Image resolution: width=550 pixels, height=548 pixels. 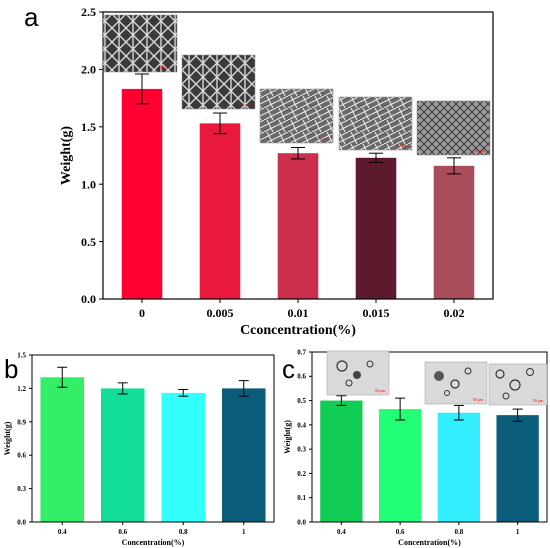 What do you see at coordinates (298, 313) in the screenshot?
I see `x-tick-label: 0.01` at bounding box center [298, 313].